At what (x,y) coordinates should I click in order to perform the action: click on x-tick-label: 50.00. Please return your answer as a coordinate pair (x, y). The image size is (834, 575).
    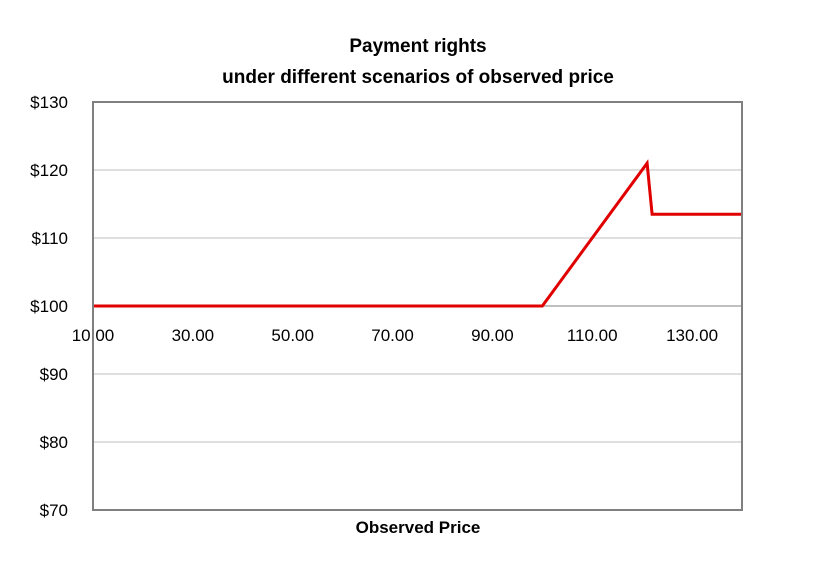
    Looking at the image, I should click on (292, 335).